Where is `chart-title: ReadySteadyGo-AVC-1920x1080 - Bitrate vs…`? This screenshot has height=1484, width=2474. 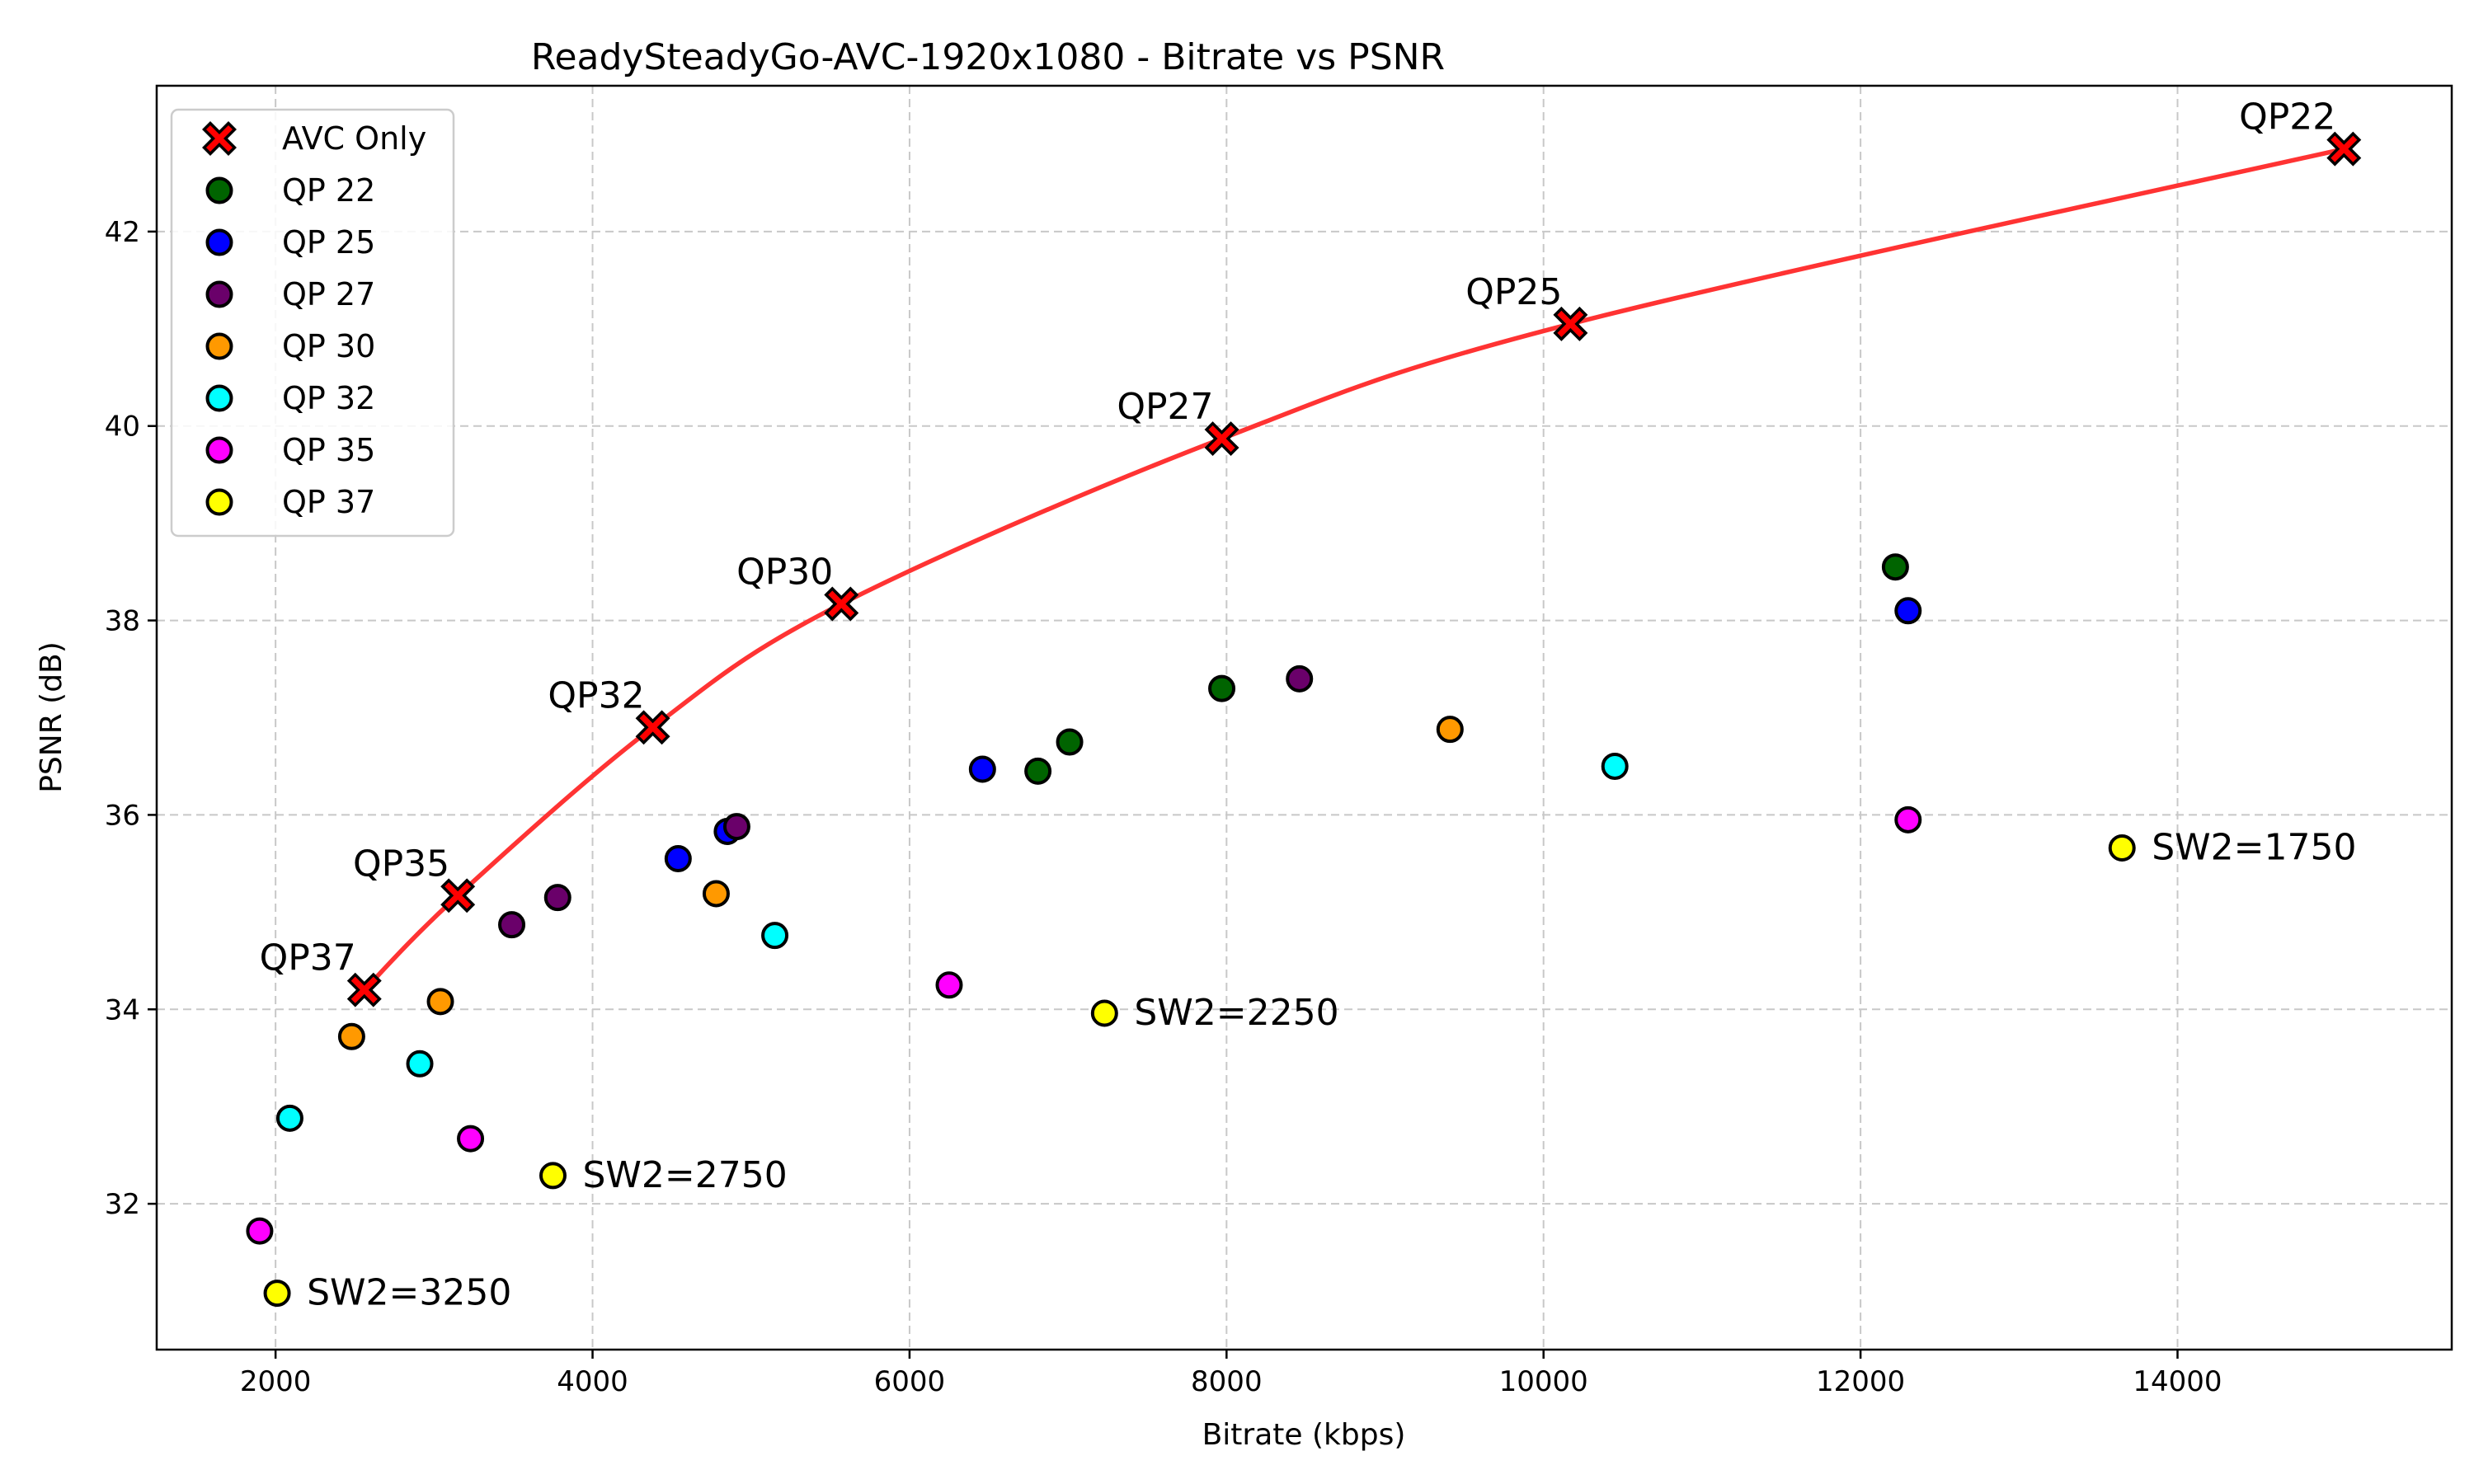
chart-title: ReadySteadyGo-AVC-1920x1080 - Bitrate vs… is located at coordinates (988, 57).